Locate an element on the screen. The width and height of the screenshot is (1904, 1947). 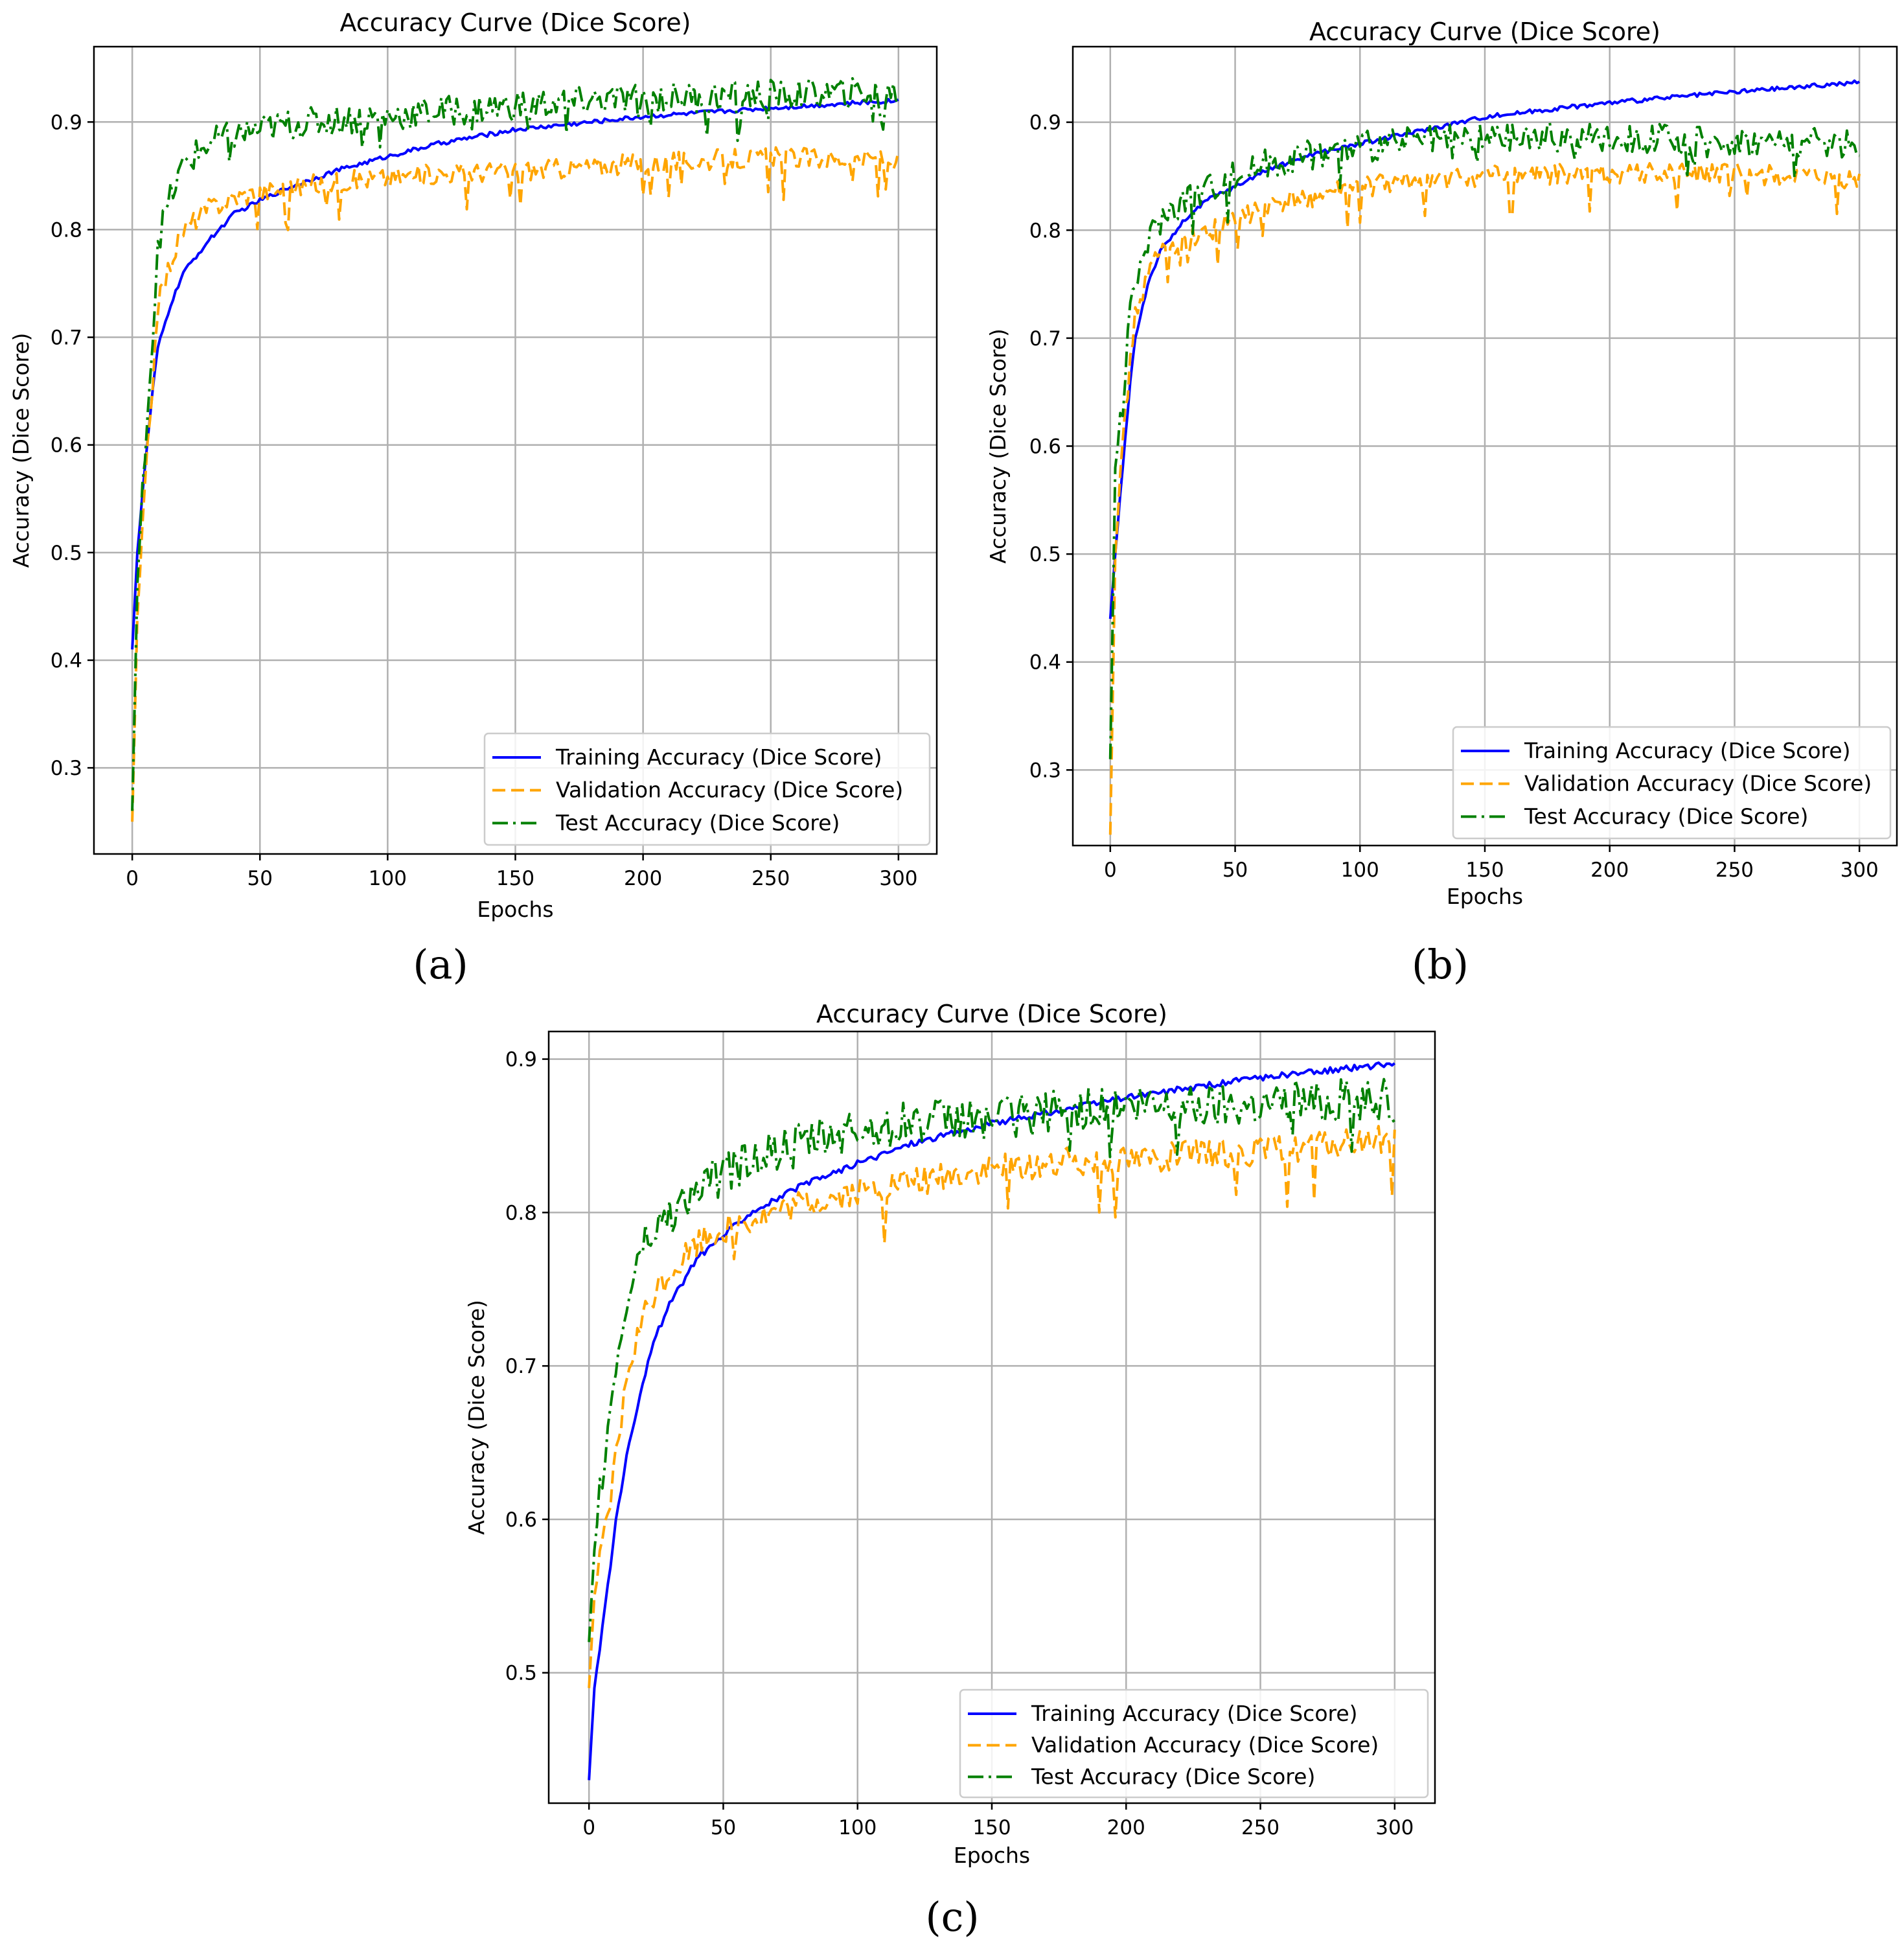
panel-label: (a) is located at coordinates (441, 964).